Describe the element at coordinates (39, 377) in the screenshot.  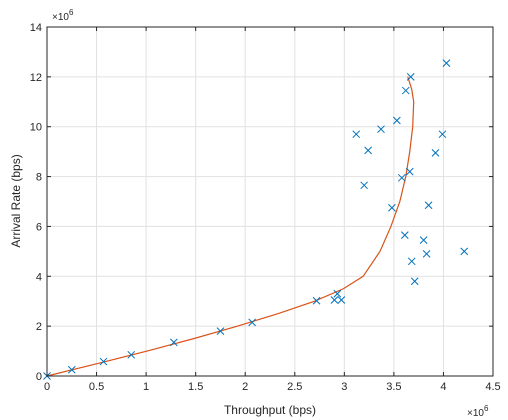
I see `y-tick-label: 0` at that location.